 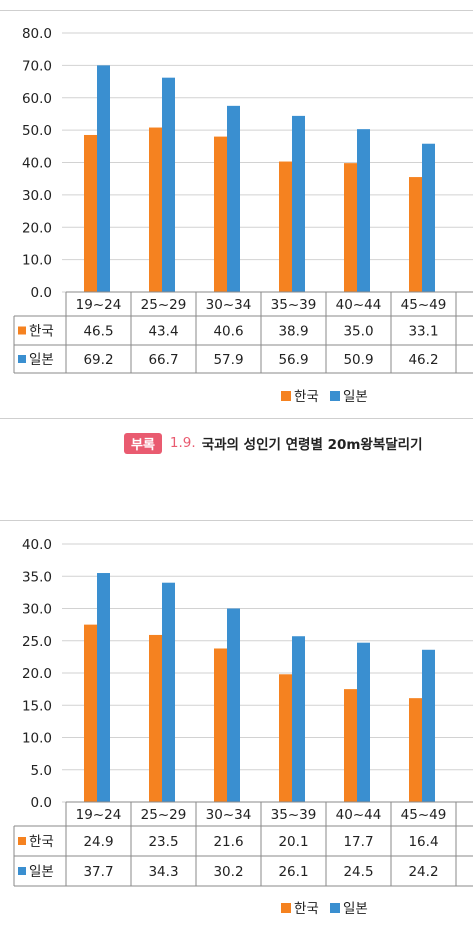 I want to click on data-label: 30.2, so click(x=228, y=872).